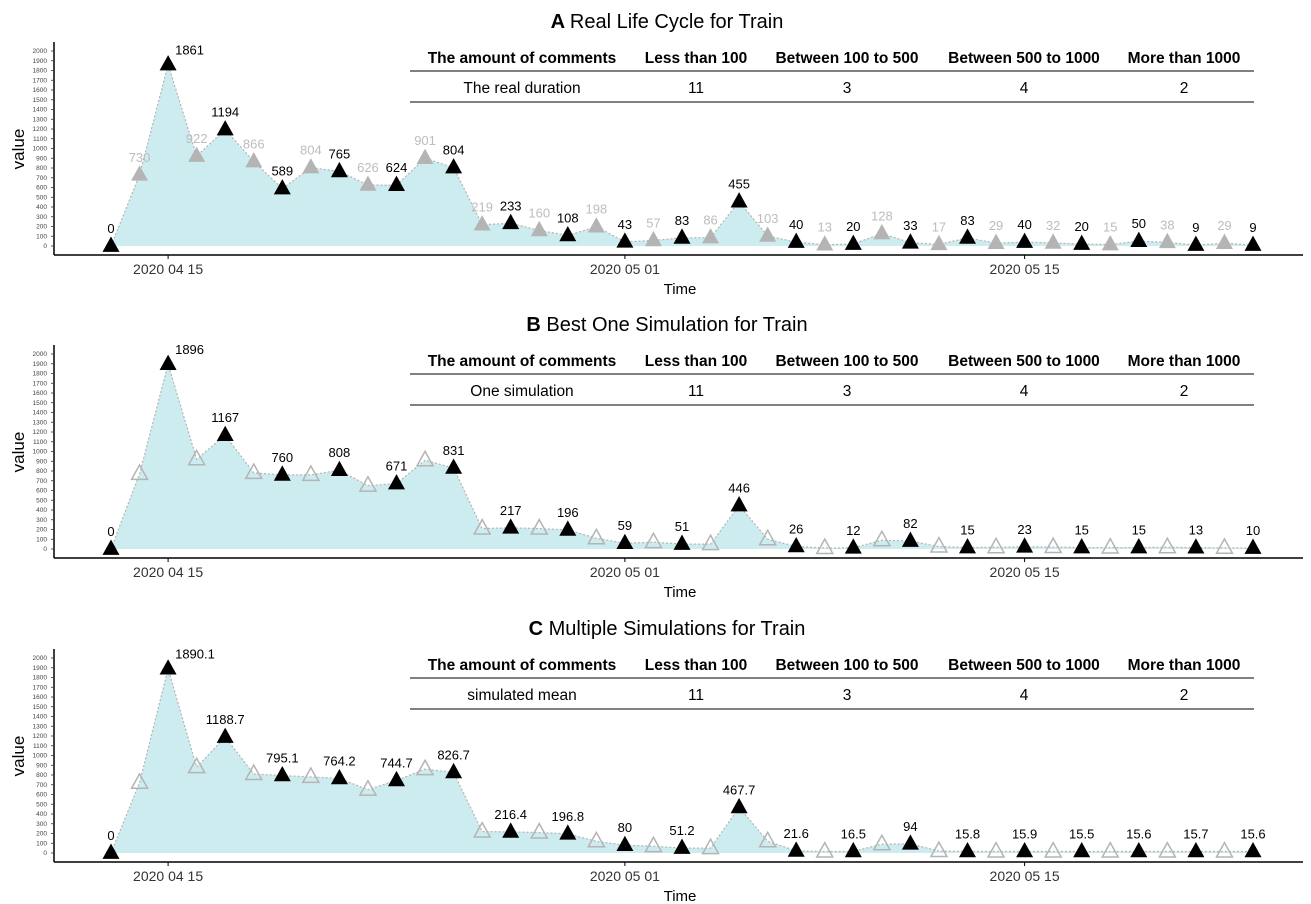  Describe the element at coordinates (739, 789) in the screenshot. I see `data-label: 467.7` at that location.